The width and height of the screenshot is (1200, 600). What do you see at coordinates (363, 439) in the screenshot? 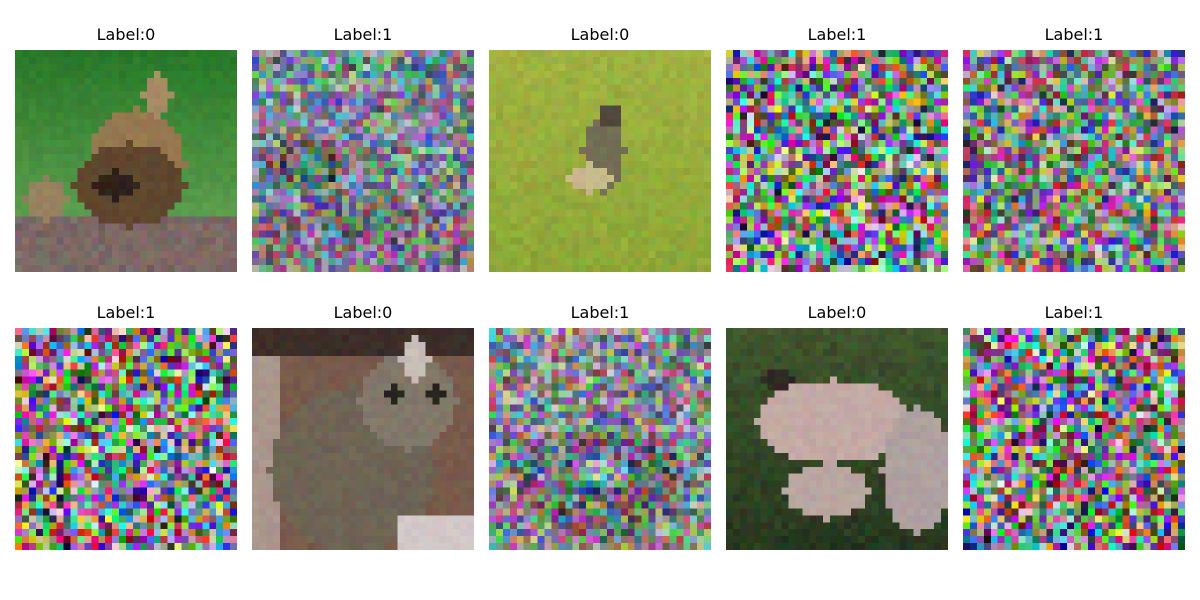
I see `cat-image` at bounding box center [363, 439].